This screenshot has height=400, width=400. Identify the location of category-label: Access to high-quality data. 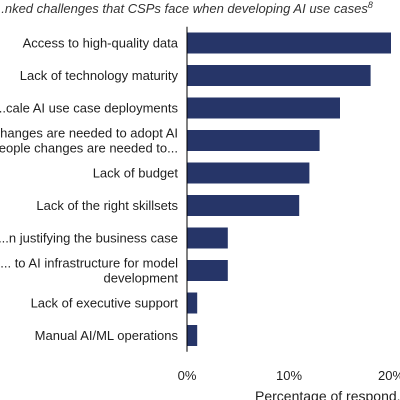
(101, 43).